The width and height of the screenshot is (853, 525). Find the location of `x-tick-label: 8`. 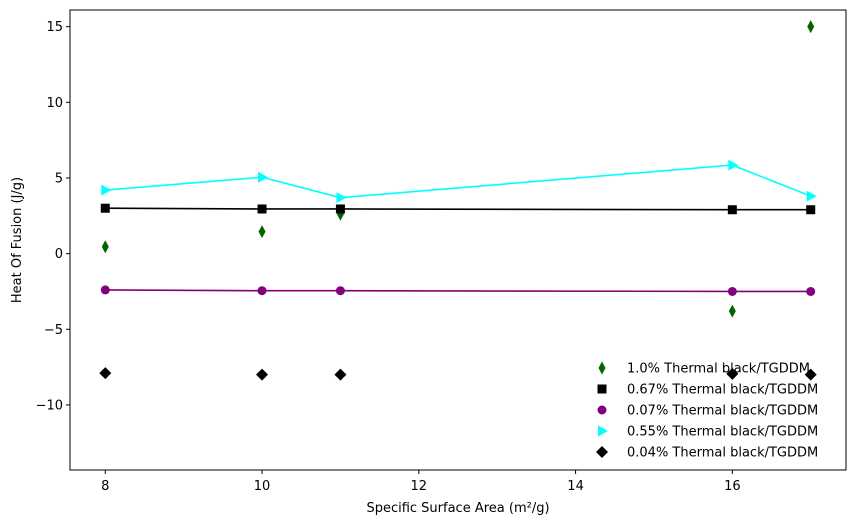

x-tick-label: 8 is located at coordinates (105, 486).